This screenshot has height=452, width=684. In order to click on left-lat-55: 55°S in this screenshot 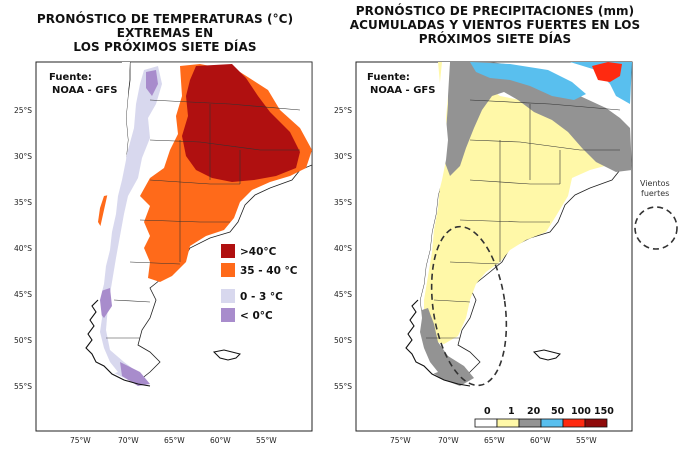, I will do `click(23, 386)`.